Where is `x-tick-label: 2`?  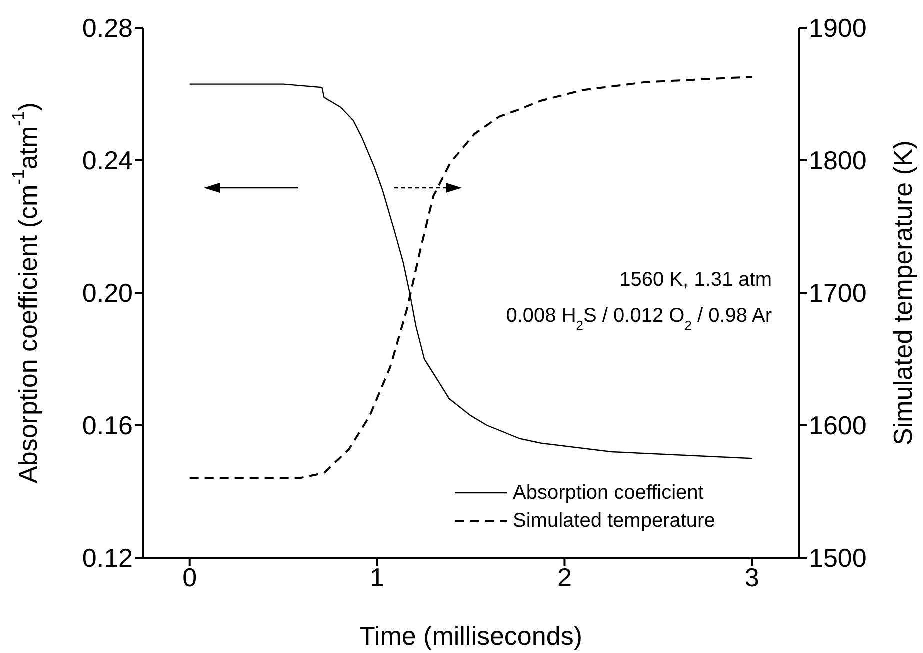 x-tick-label: 2 is located at coordinates (564, 577).